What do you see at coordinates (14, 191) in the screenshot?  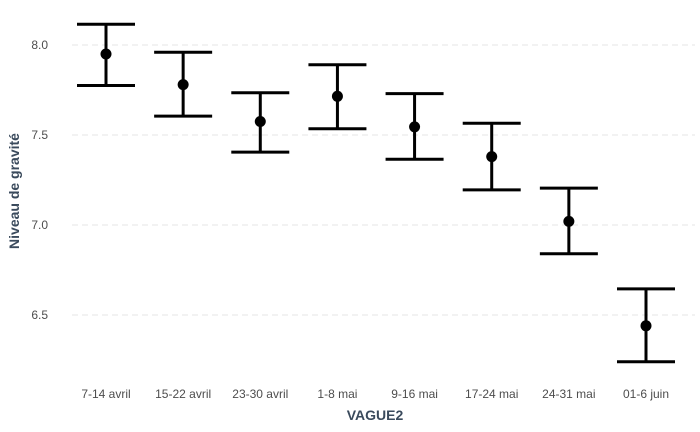 I see `y-axis-title: Niveau de gravité` at bounding box center [14, 191].